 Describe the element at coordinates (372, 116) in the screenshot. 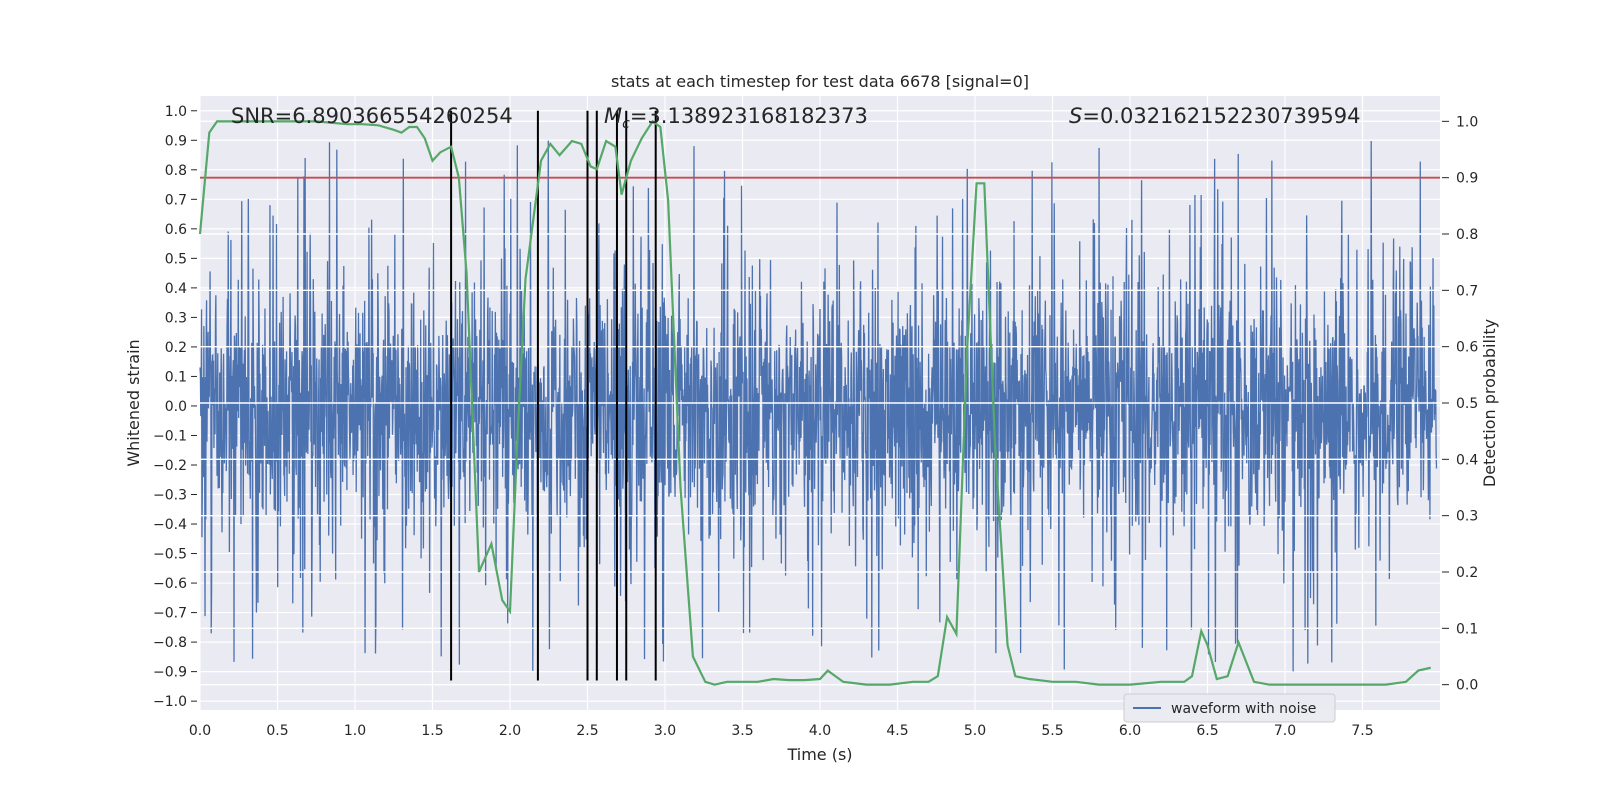

I see `snr-annotation: SNR=6.890366554260254` at that location.